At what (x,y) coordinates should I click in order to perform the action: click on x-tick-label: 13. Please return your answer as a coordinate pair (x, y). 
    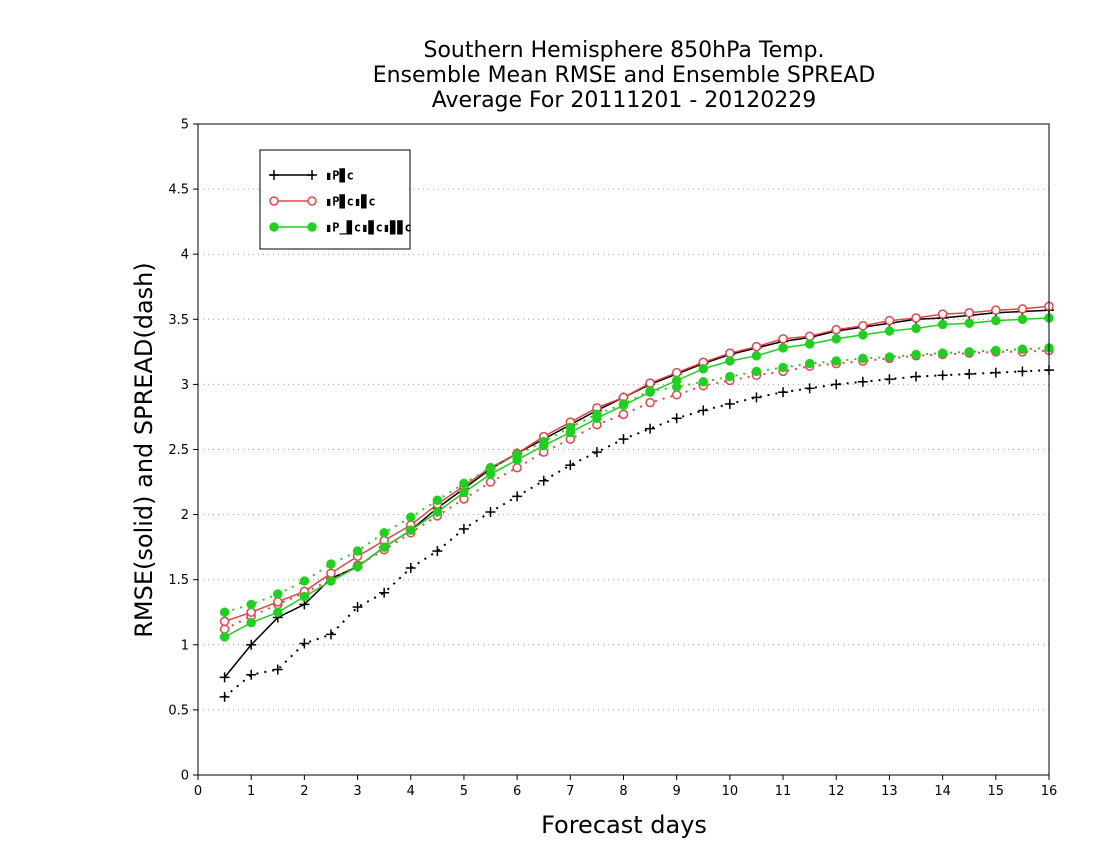
    Looking at the image, I should click on (889, 791).